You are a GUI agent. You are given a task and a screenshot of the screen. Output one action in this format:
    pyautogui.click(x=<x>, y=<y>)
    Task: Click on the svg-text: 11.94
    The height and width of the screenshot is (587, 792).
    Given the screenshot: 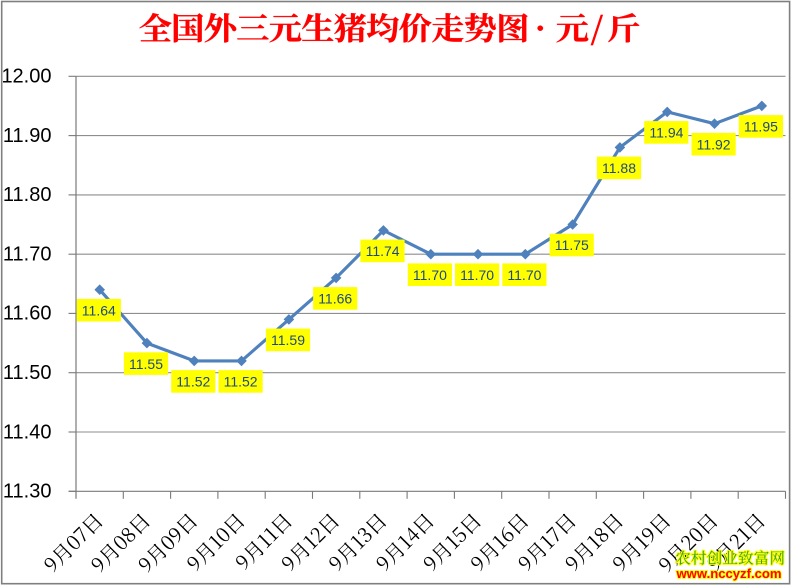 What is the action you would take?
    pyautogui.click(x=666, y=133)
    